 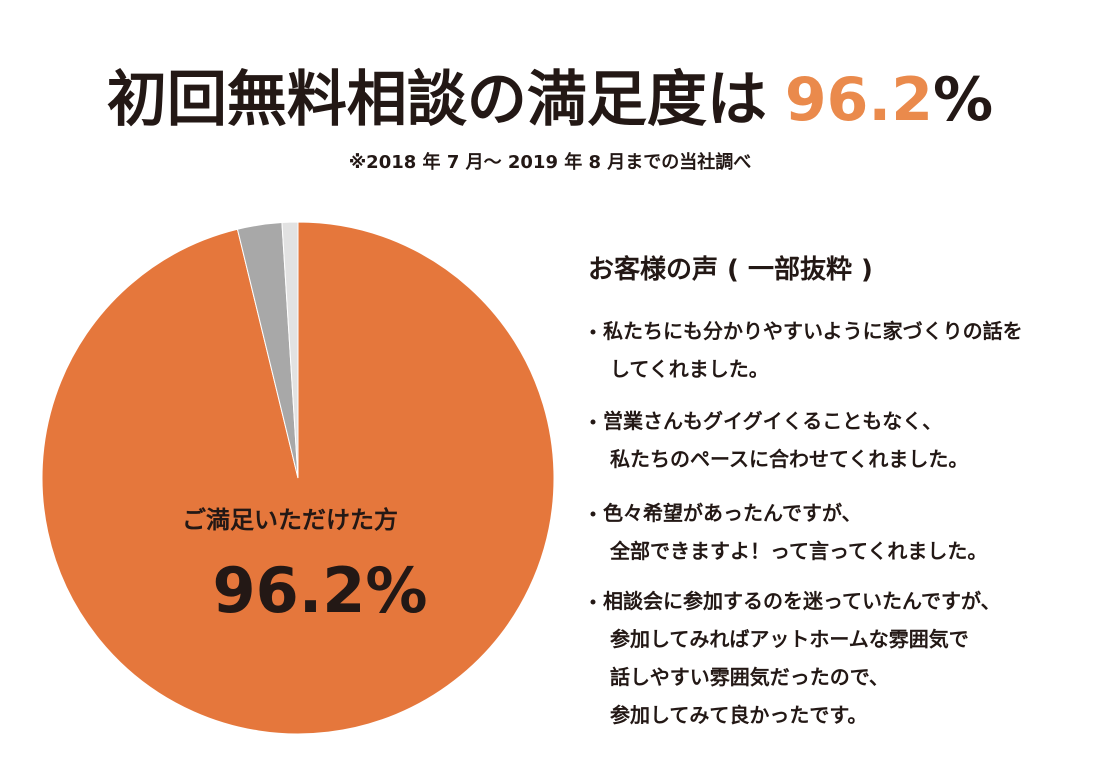 I want to click on subtitle: ※2018 年 7 月～ 2019 年 8 月までの当社調べ, so click(x=550, y=162).